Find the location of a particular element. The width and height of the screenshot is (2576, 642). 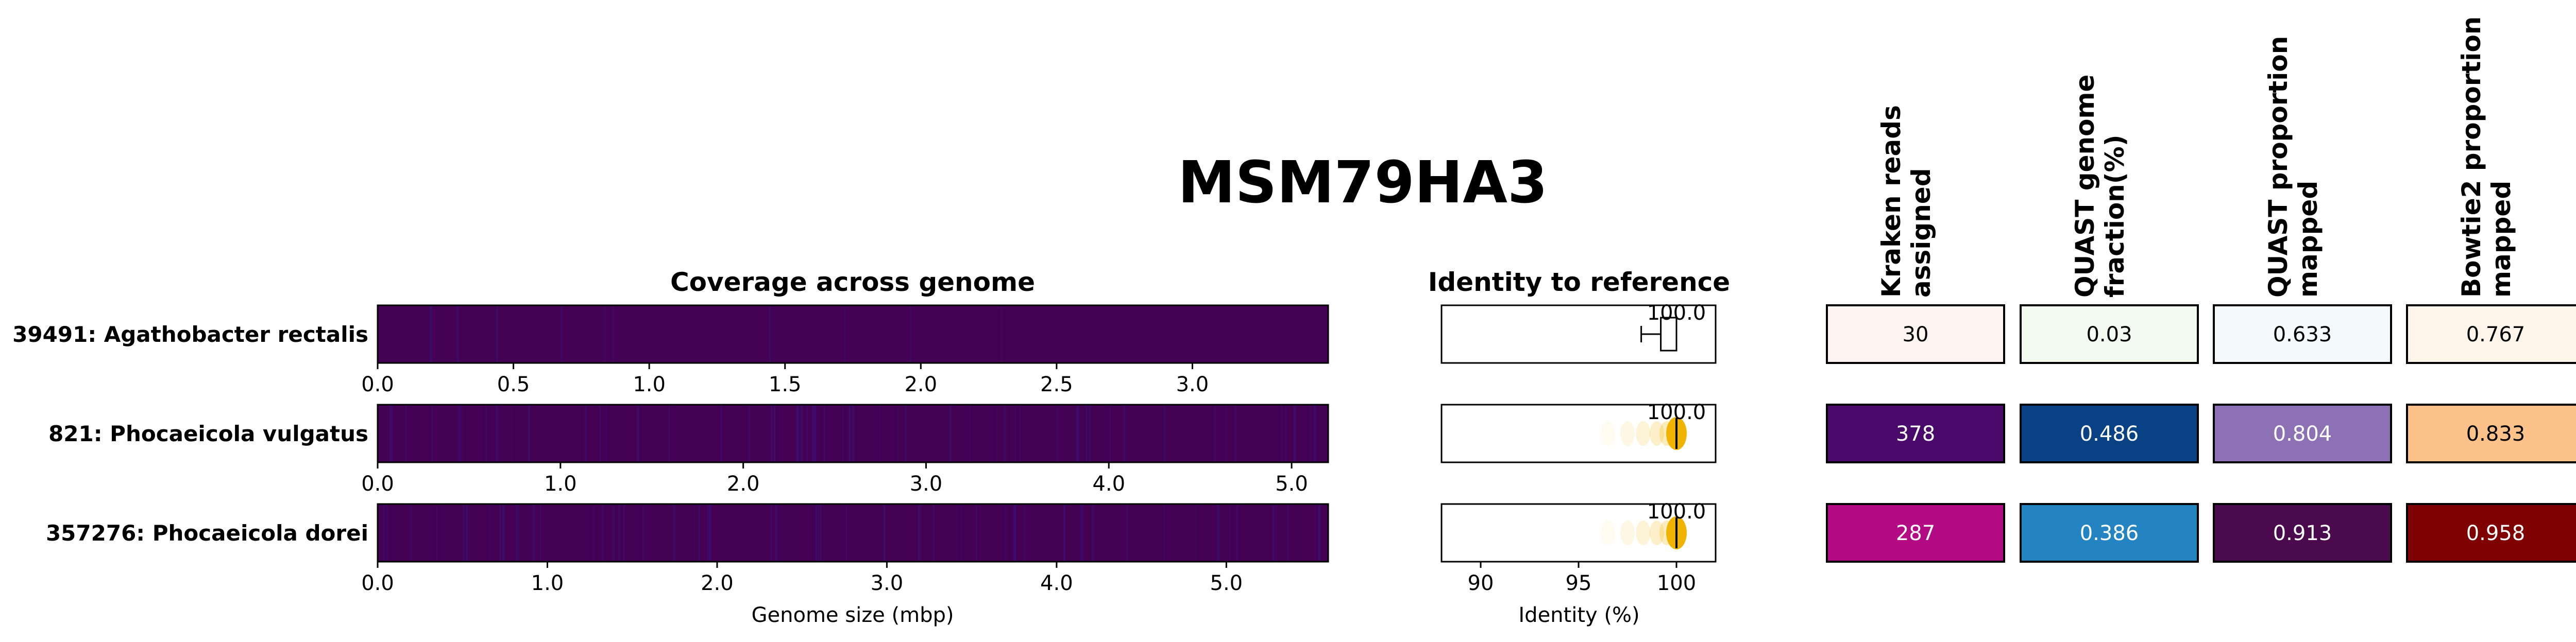

coverage-xlabel: Genome size (mbp) is located at coordinates (853, 615).